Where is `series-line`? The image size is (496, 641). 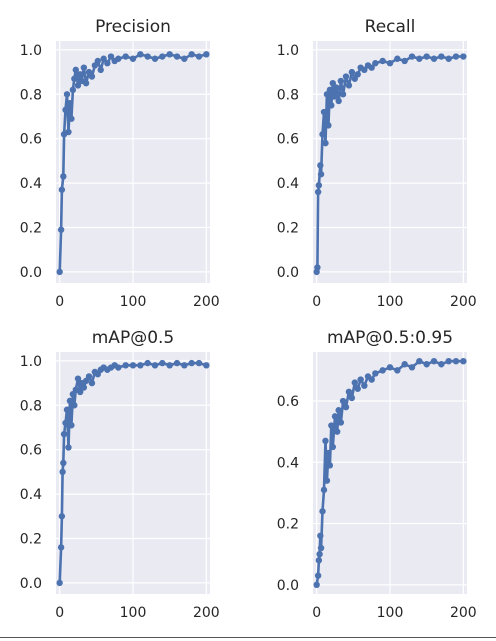 series-line is located at coordinates (133, 163).